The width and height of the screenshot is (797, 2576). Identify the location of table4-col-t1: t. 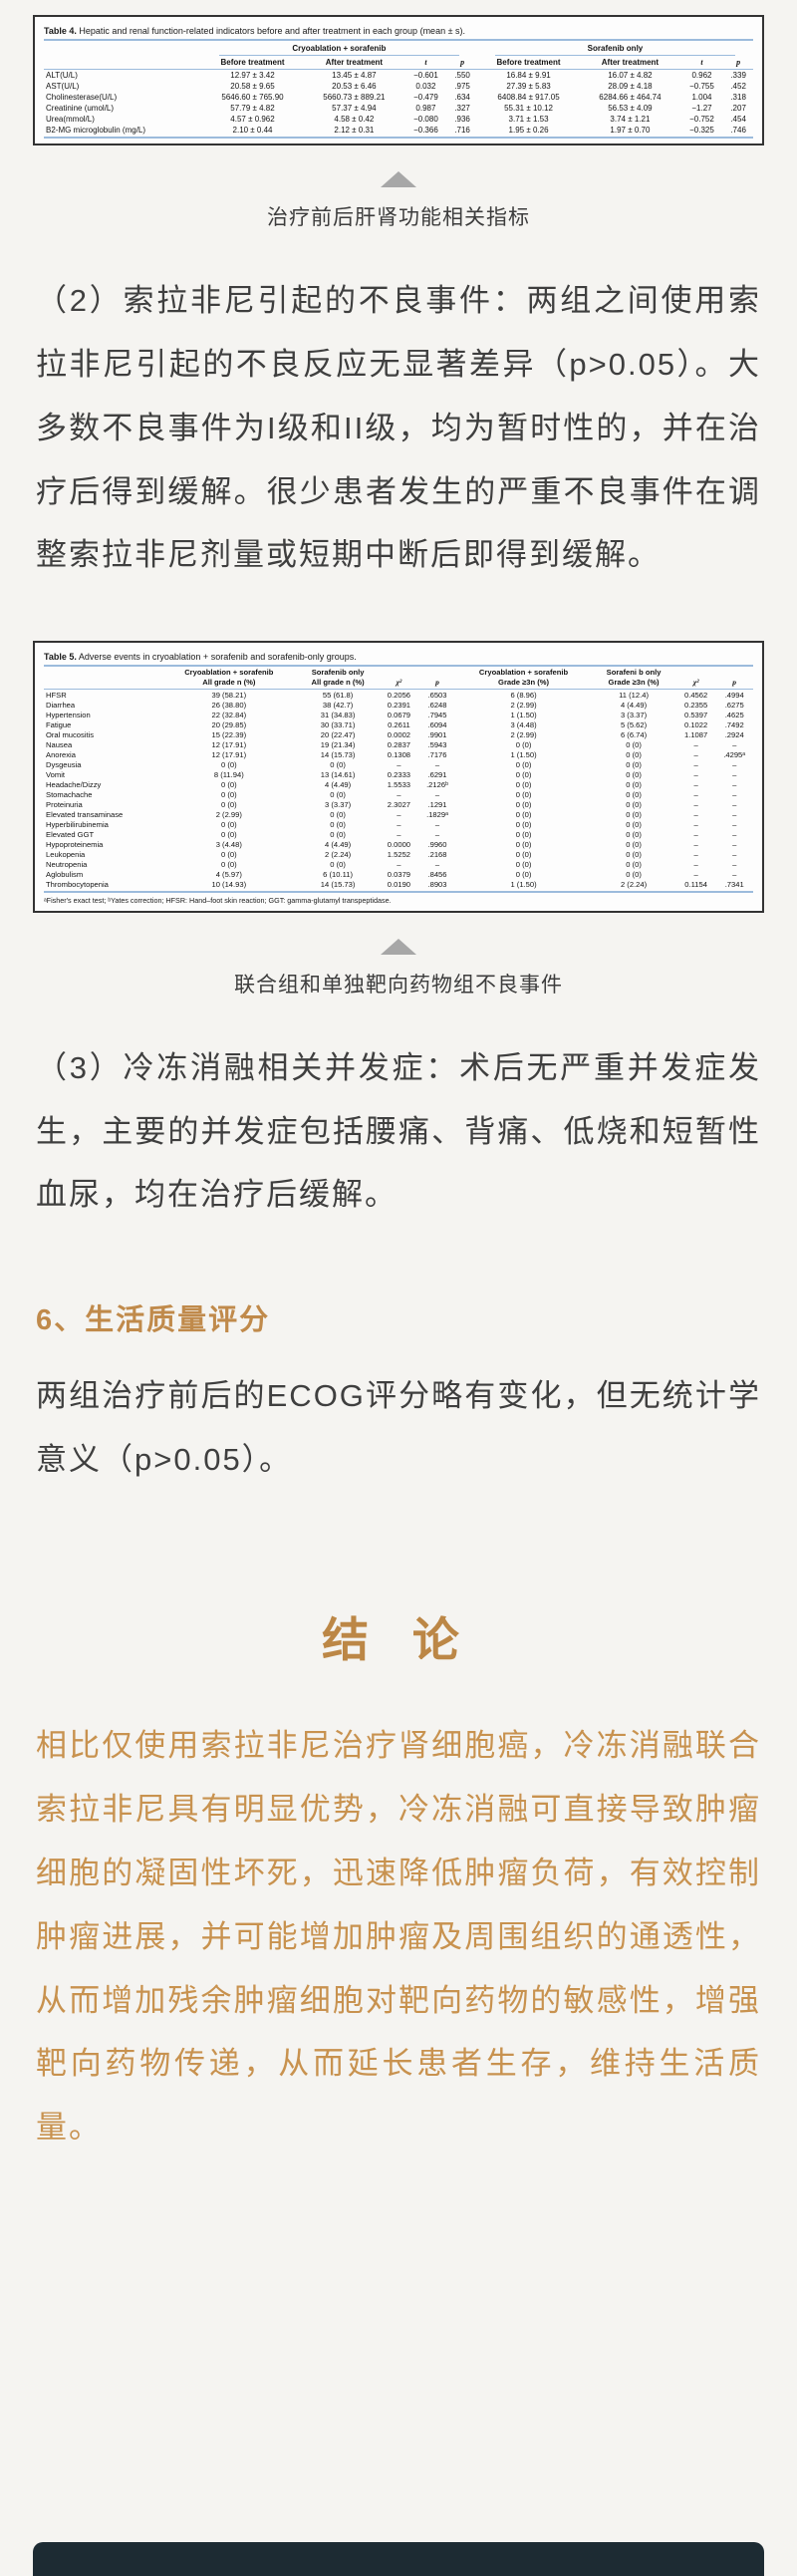
(425, 63).